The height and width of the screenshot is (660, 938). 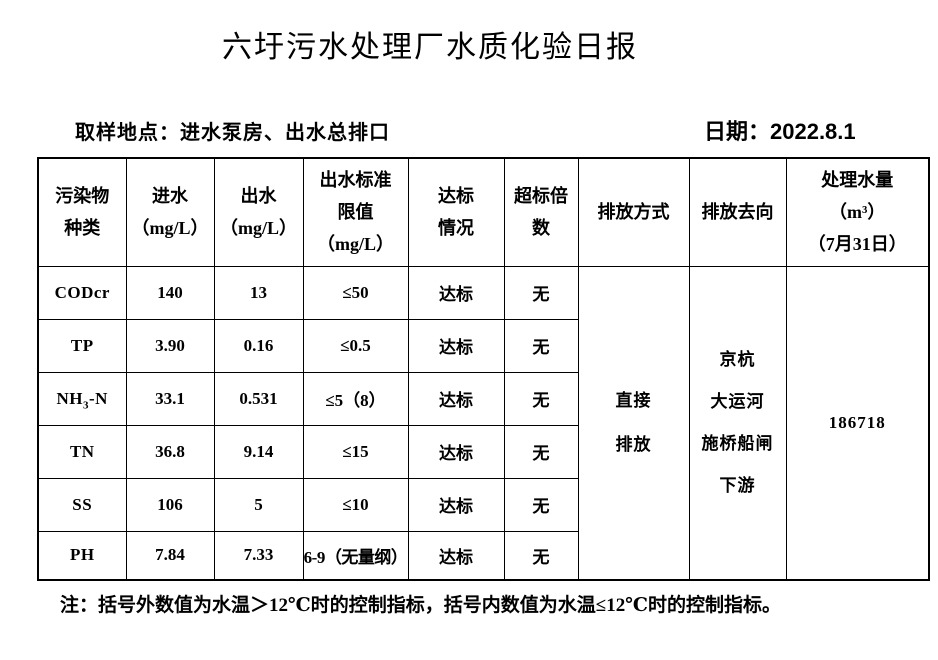 I want to click on footnote: 注：括号外数值为水温＞12℃时的控制指标，括号内数值为水温≤12℃时的控制指标。, so click(x=420, y=605).